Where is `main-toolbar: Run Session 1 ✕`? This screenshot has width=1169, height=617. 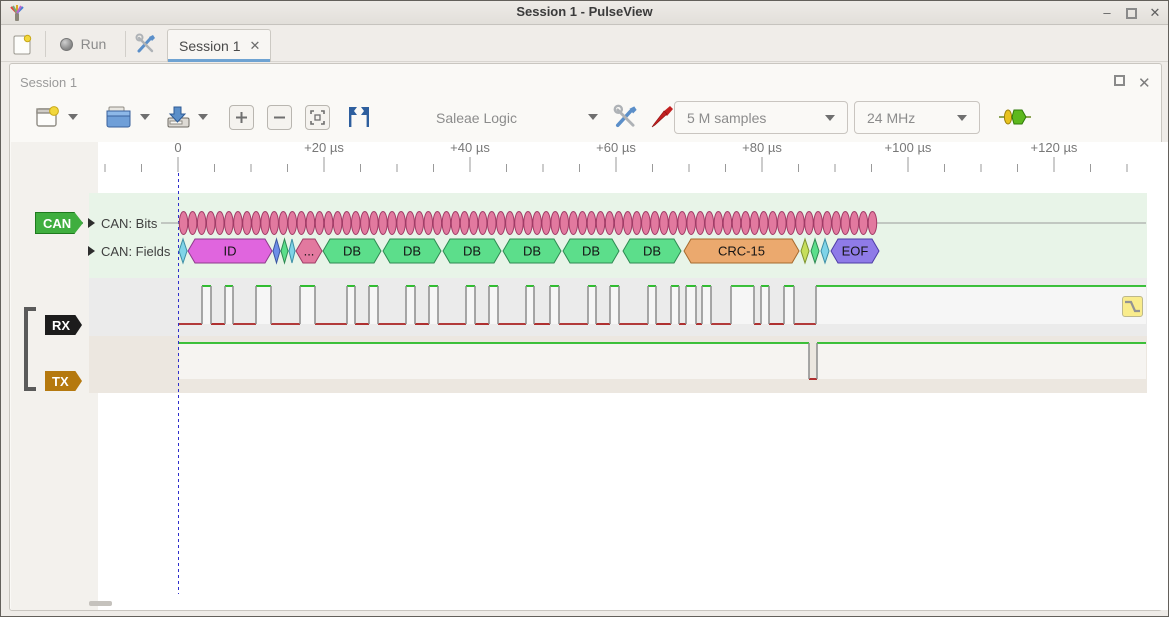 main-toolbar: Run Session 1 ✕ is located at coordinates (584, 44).